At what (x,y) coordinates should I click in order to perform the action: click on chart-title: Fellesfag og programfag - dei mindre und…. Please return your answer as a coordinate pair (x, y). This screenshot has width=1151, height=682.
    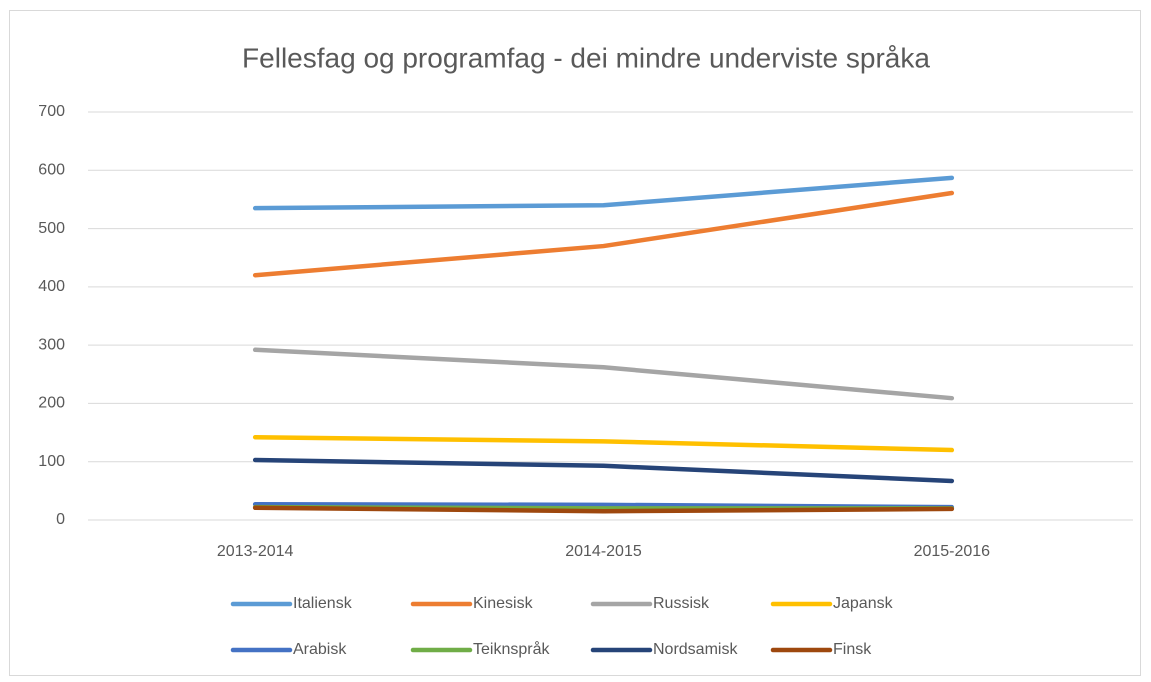
    Looking at the image, I should click on (586, 57).